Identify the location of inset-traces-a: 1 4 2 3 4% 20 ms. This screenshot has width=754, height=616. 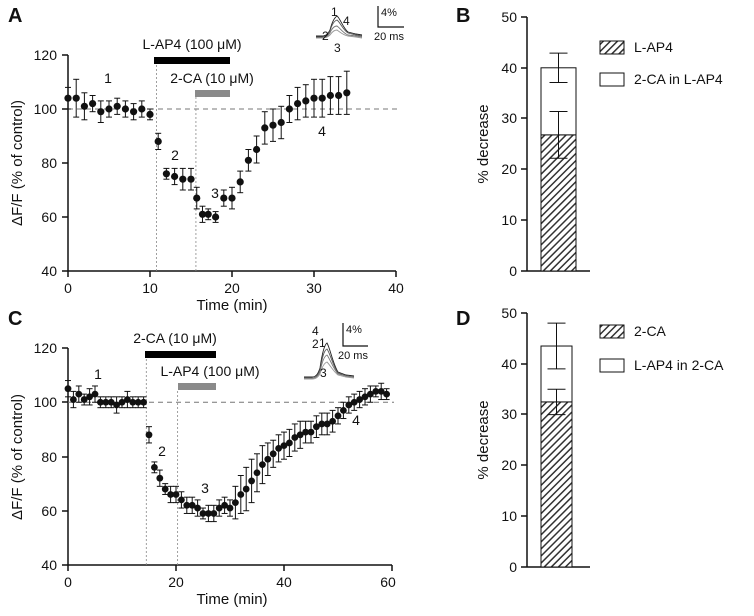
(360, 30).